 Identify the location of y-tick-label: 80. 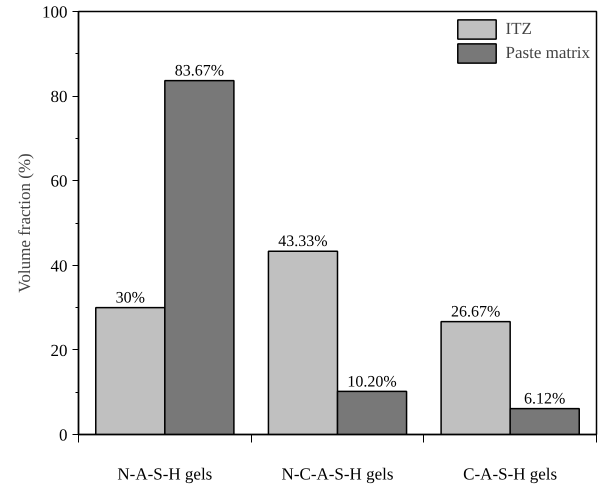
(59, 96).